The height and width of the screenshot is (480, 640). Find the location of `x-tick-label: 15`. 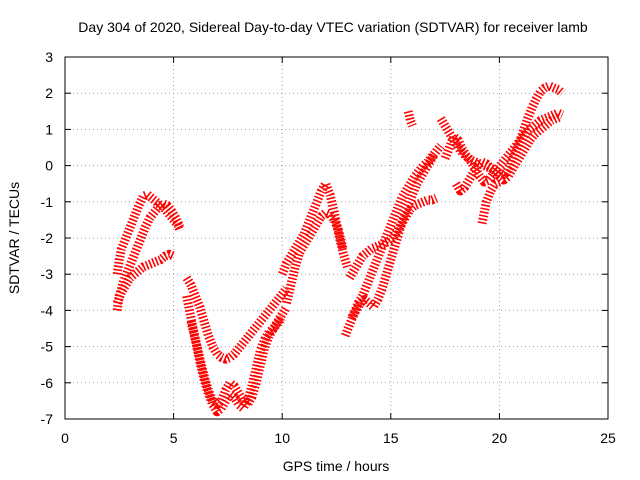

x-tick-label: 15 is located at coordinates (391, 438).